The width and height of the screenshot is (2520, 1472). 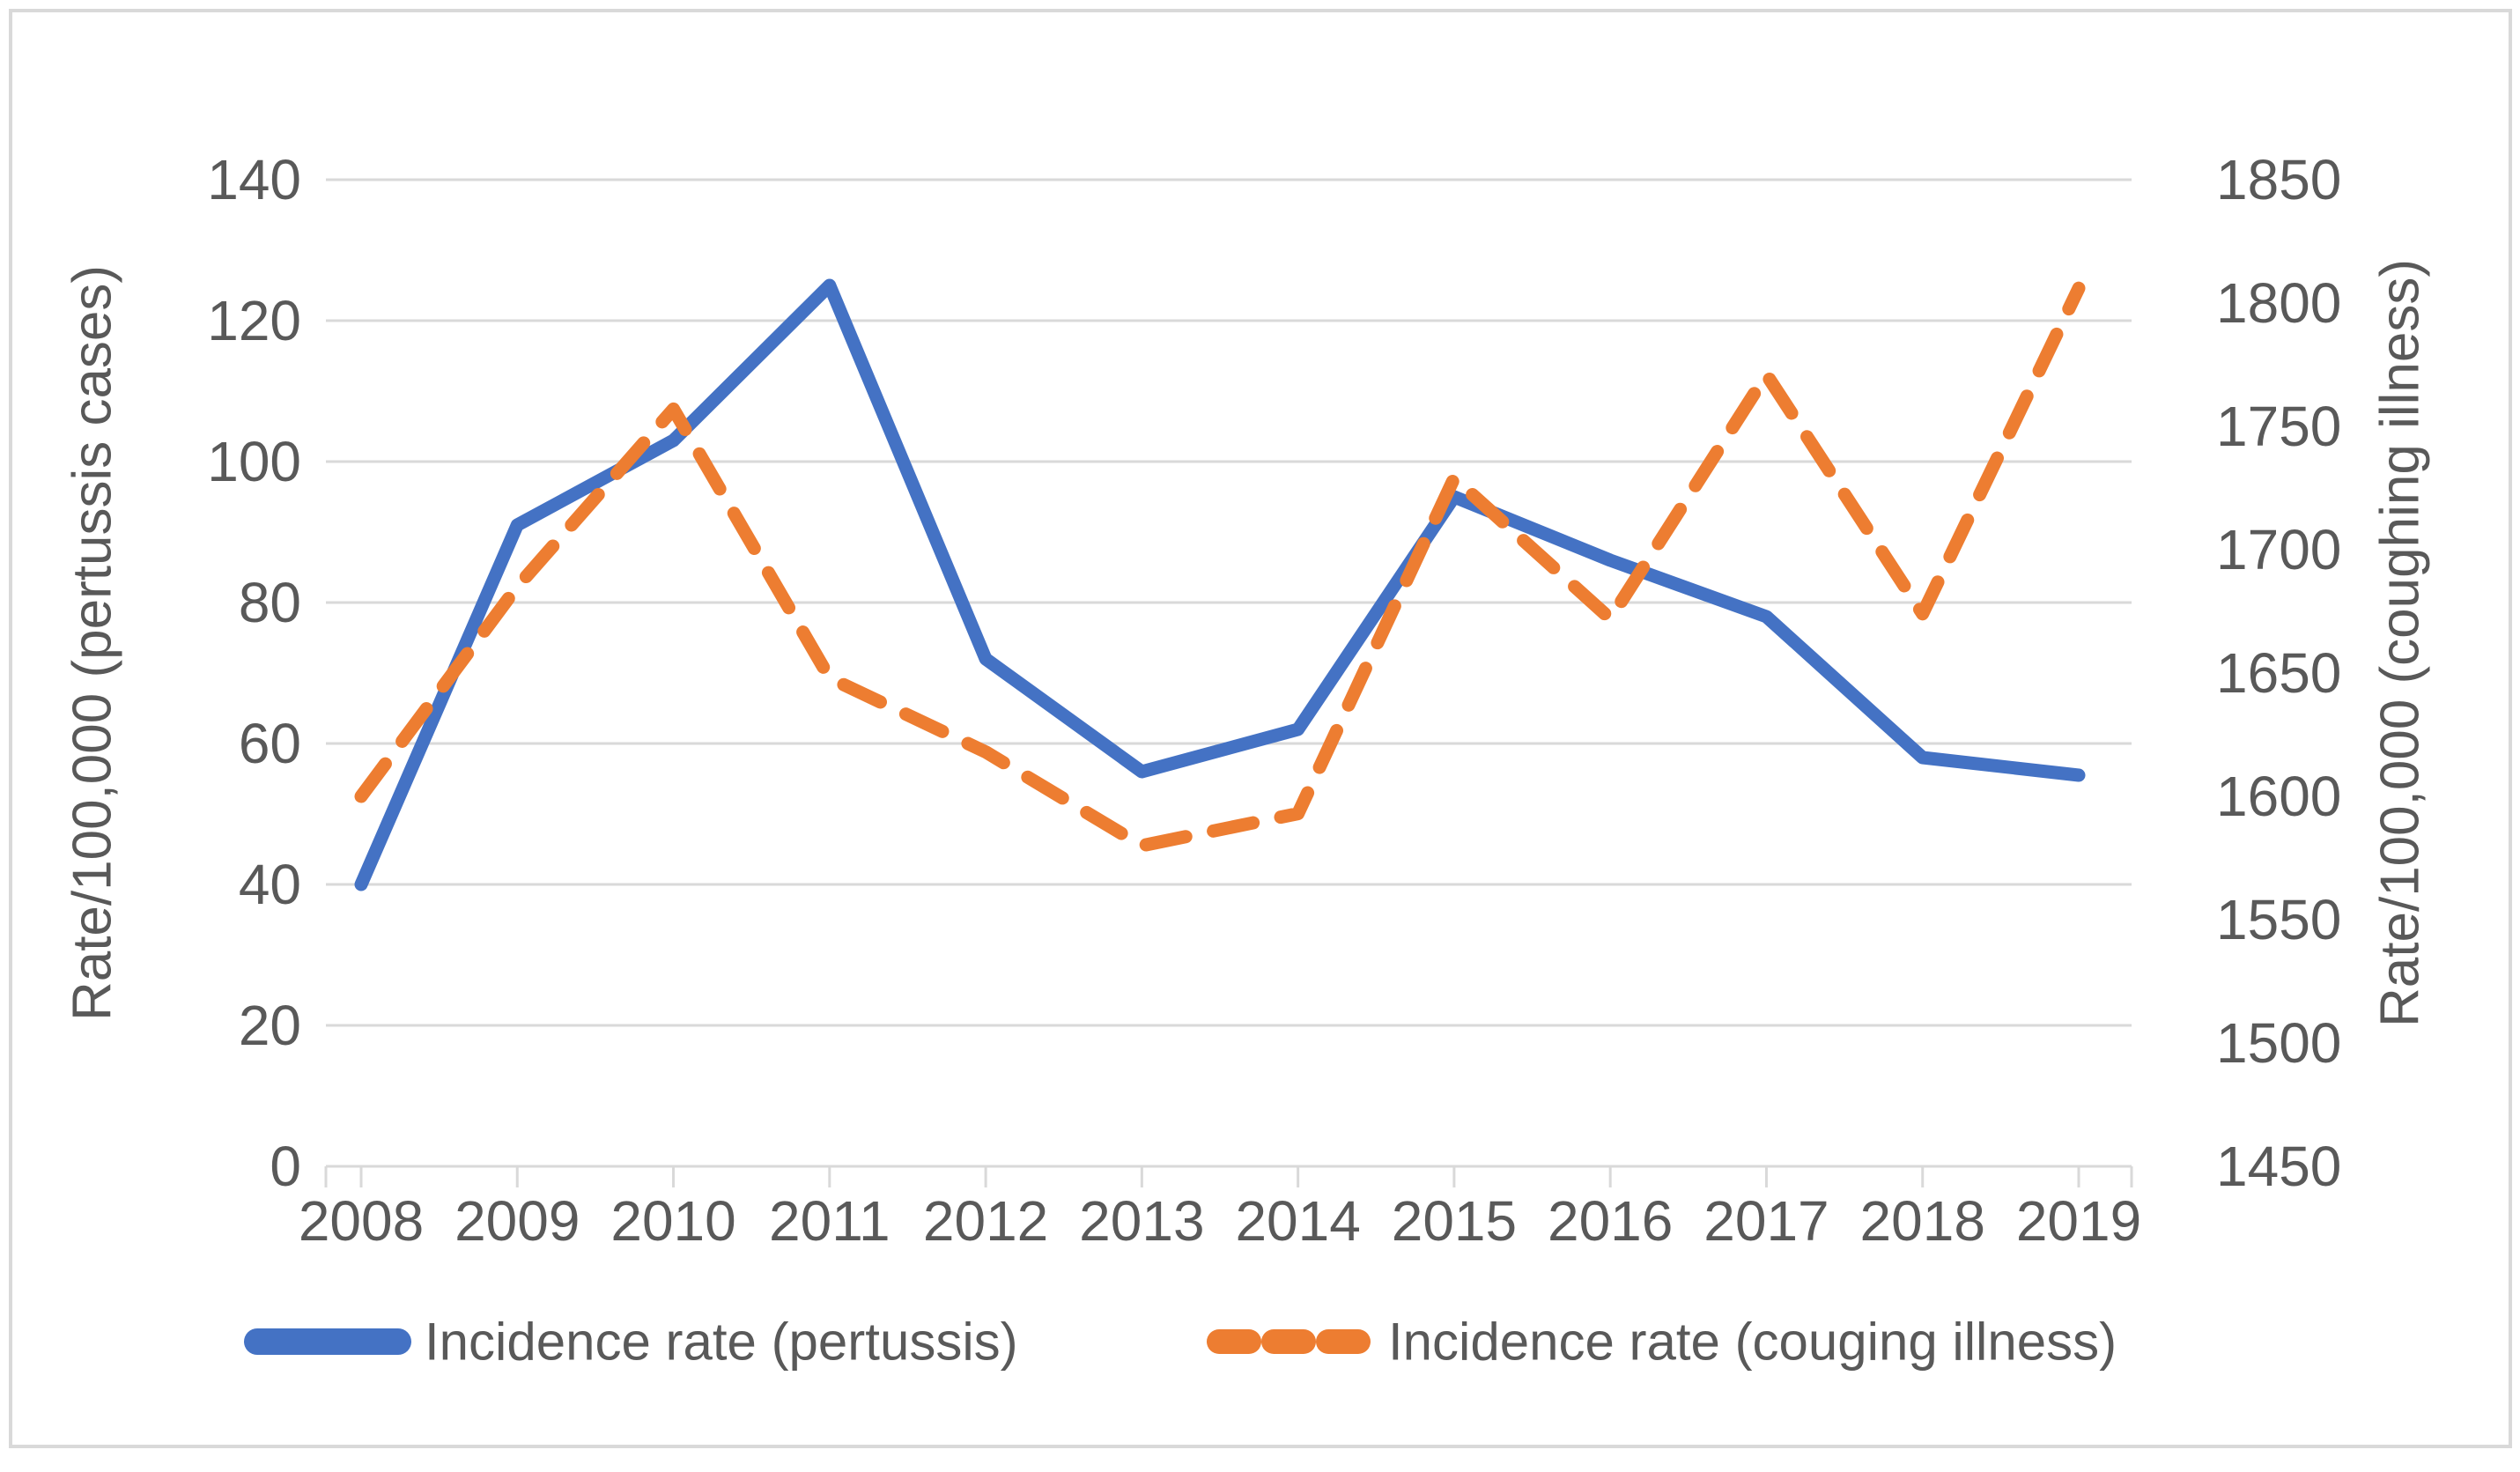 What do you see at coordinates (517, 1221) in the screenshot?
I see `x-axis-year-label: 2009` at bounding box center [517, 1221].